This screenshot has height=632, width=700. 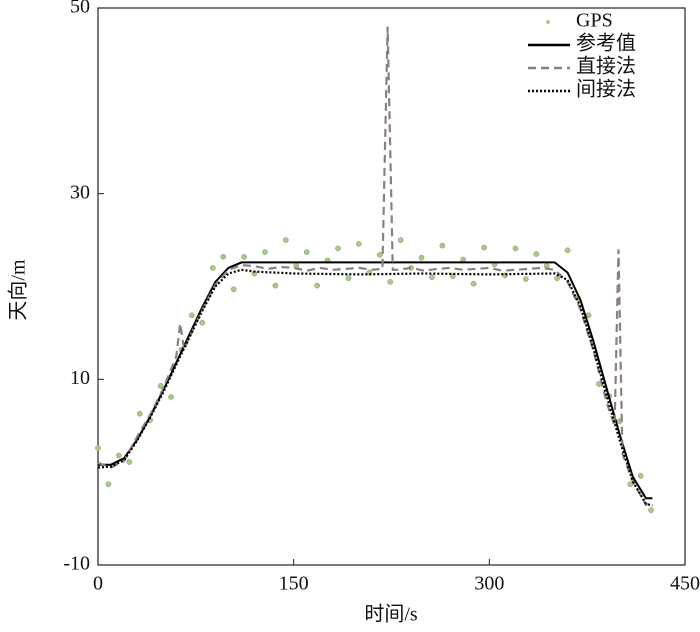 What do you see at coordinates (606, 66) in the screenshot?
I see `legend-label: 直接法` at bounding box center [606, 66].